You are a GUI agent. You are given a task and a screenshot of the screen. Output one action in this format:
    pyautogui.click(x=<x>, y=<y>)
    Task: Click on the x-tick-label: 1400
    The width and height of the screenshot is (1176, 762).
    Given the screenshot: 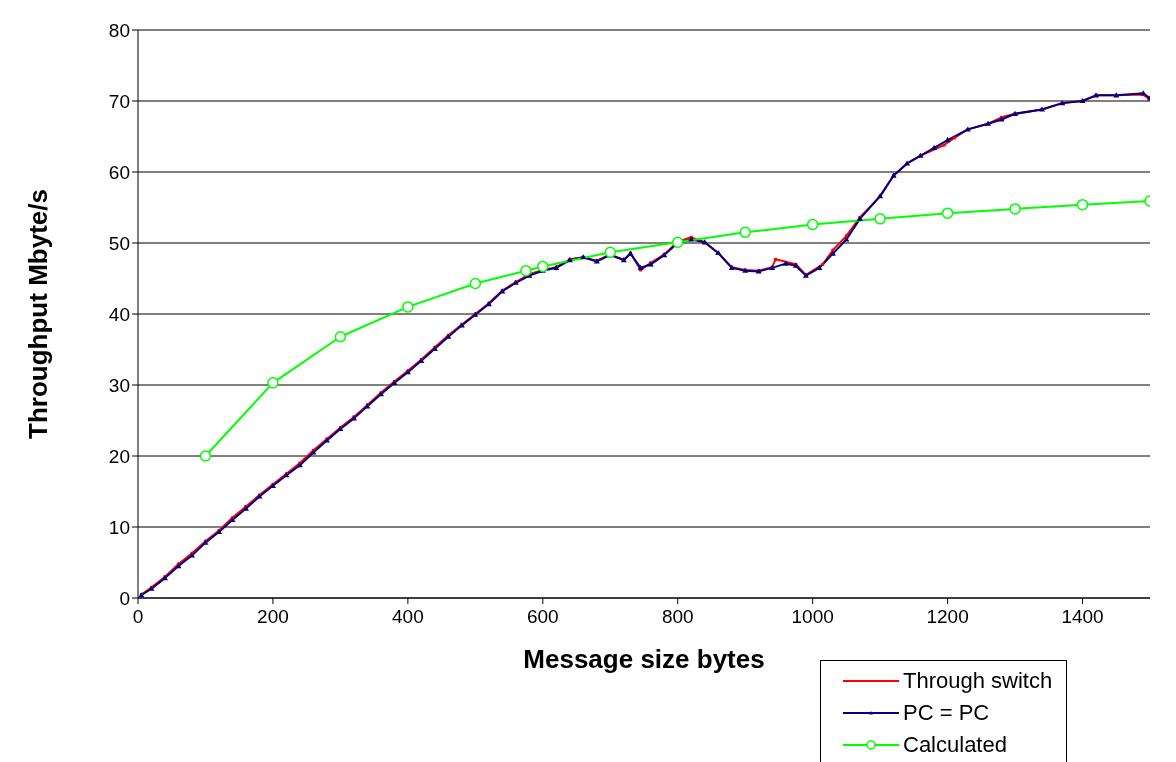 What is the action you would take?
    pyautogui.click(x=1082, y=617)
    